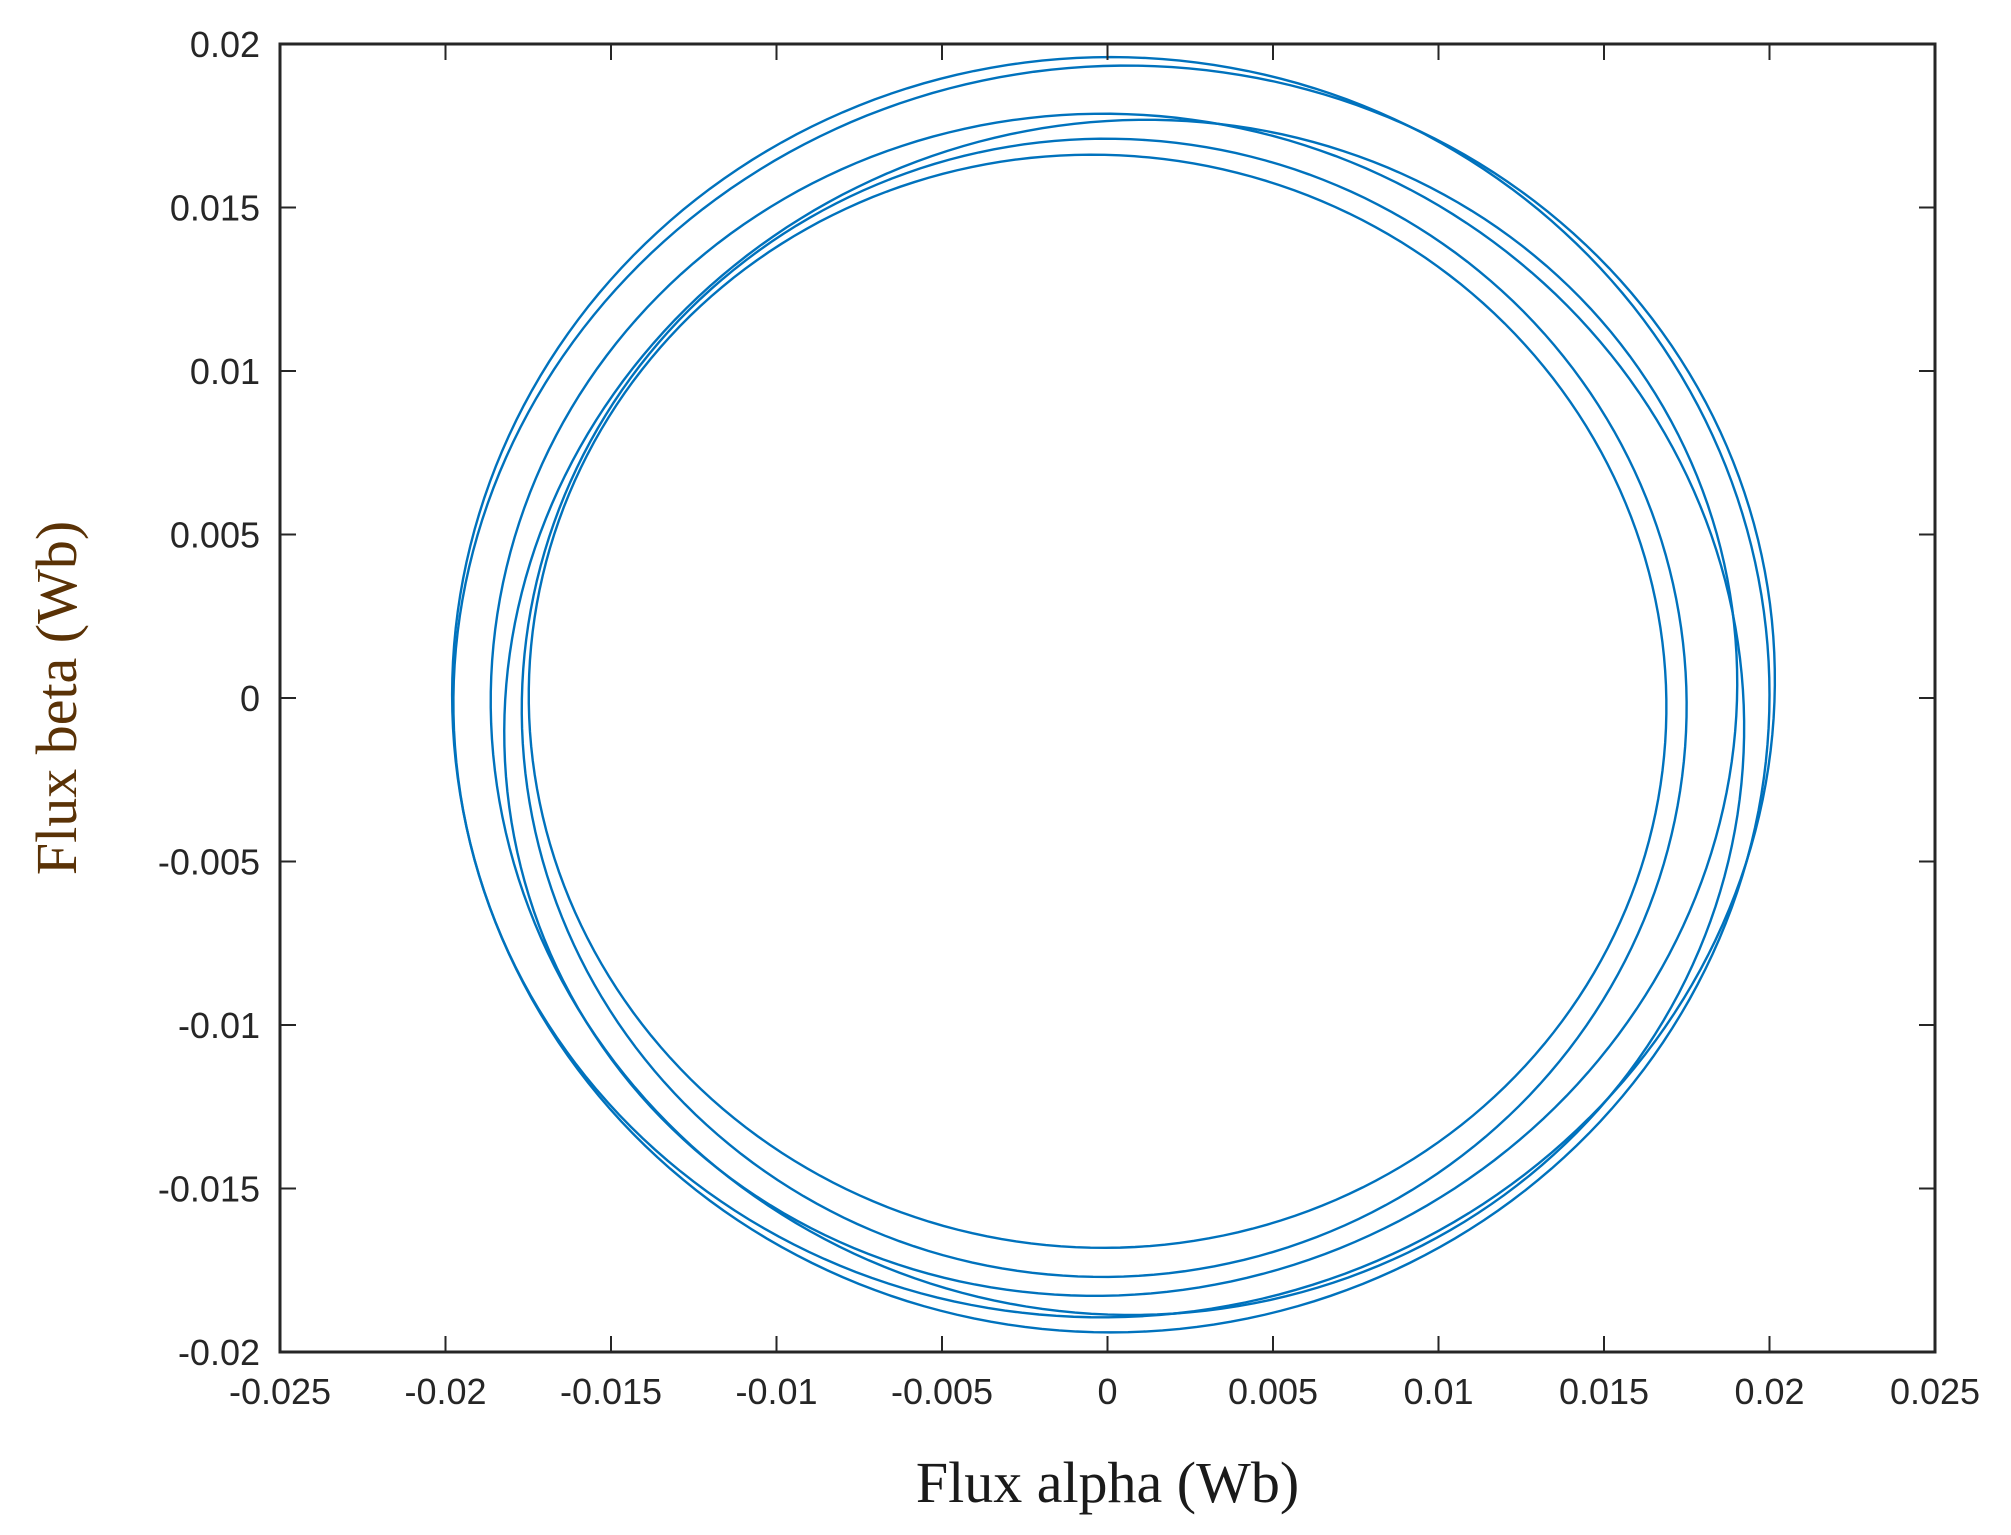 The image size is (2011, 1535). What do you see at coordinates (1107, 1482) in the screenshot?
I see `x-axis-title: Flux alpha (Wb)` at bounding box center [1107, 1482].